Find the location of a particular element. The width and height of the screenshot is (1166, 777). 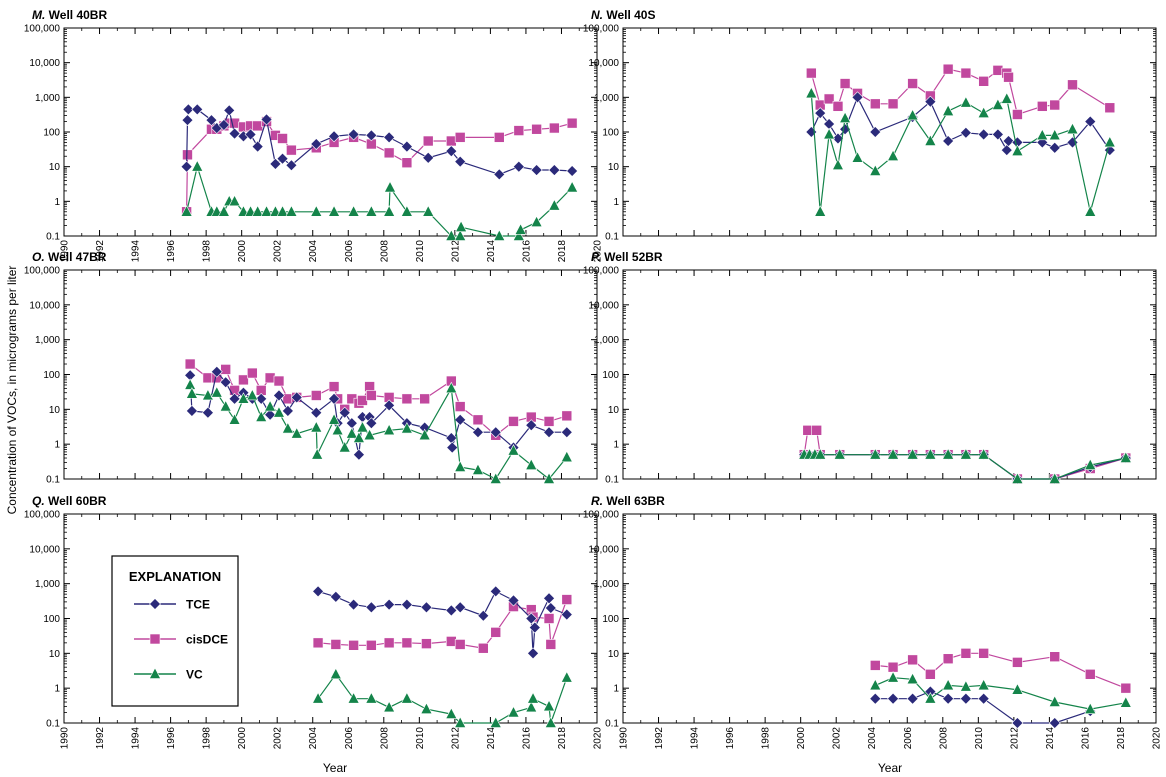

y-tick-label: 100,000 is located at coordinates (601, 515).